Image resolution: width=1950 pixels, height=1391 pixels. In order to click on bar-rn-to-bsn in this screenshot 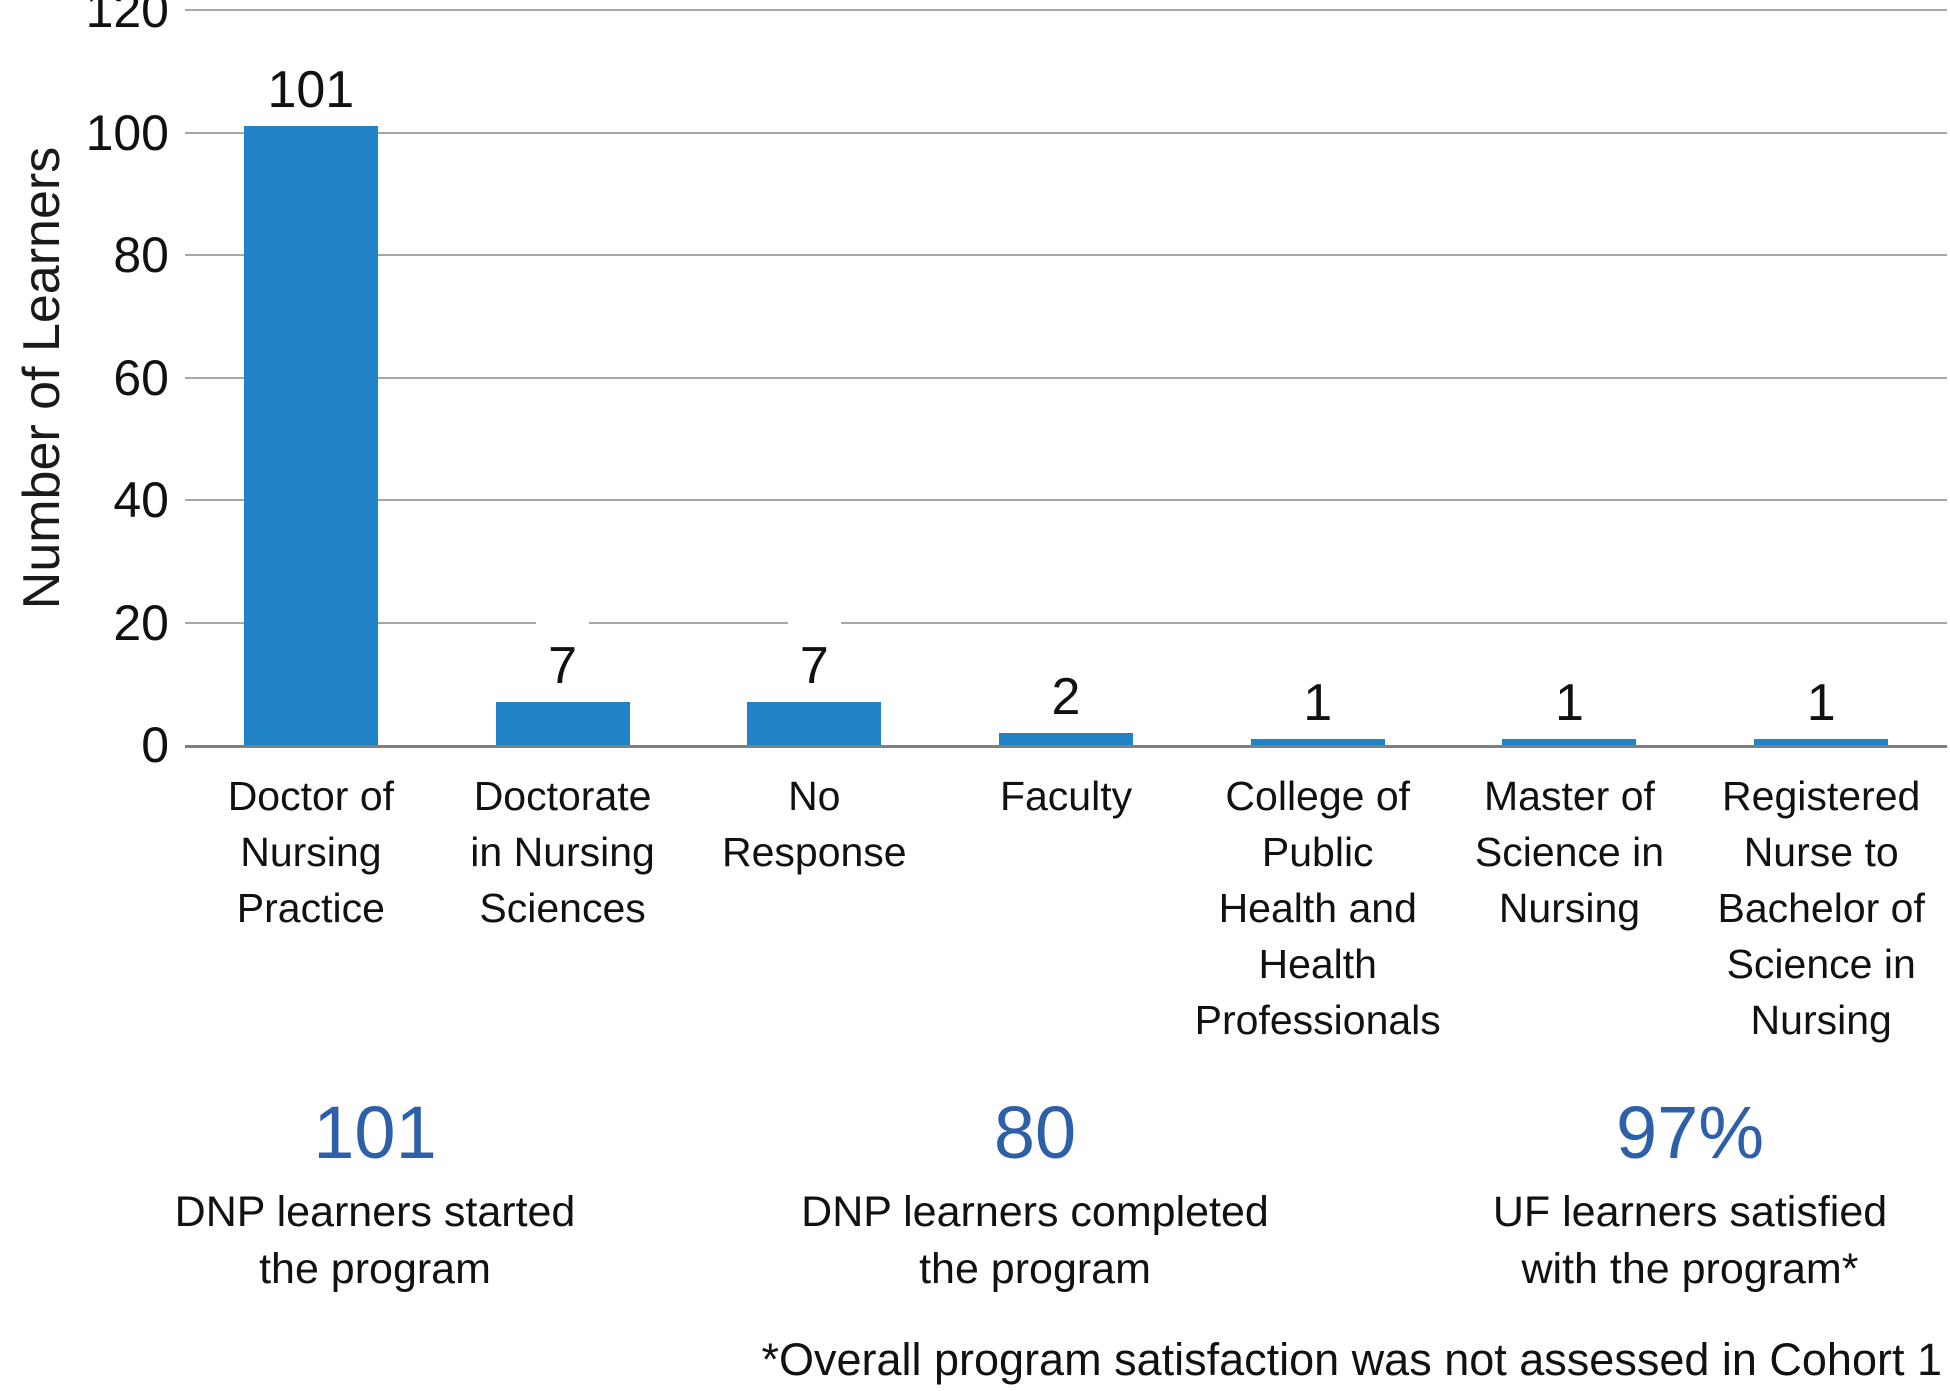, I will do `click(1821, 741)`.